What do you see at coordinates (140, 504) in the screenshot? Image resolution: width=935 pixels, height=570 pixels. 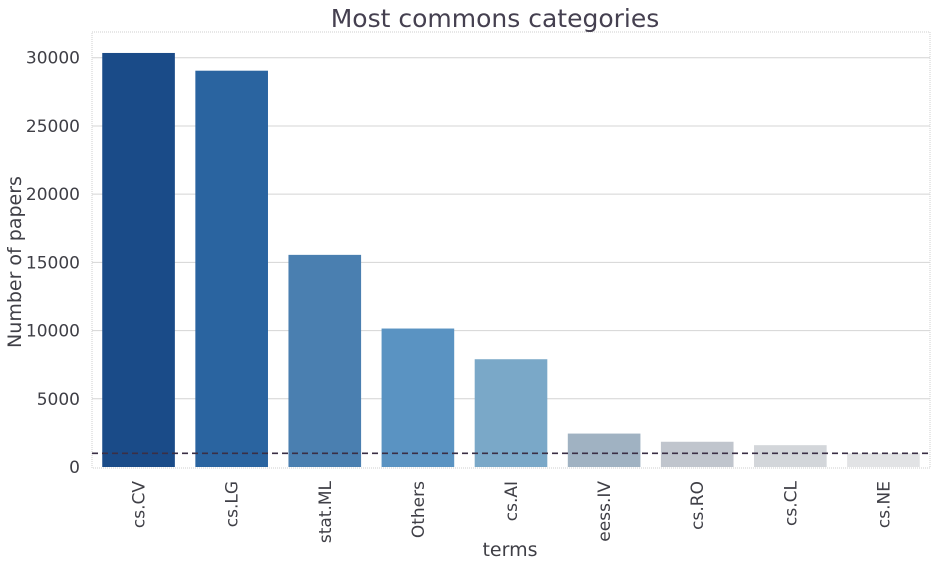 I see `x-tick-label: cs.CV` at bounding box center [140, 504].